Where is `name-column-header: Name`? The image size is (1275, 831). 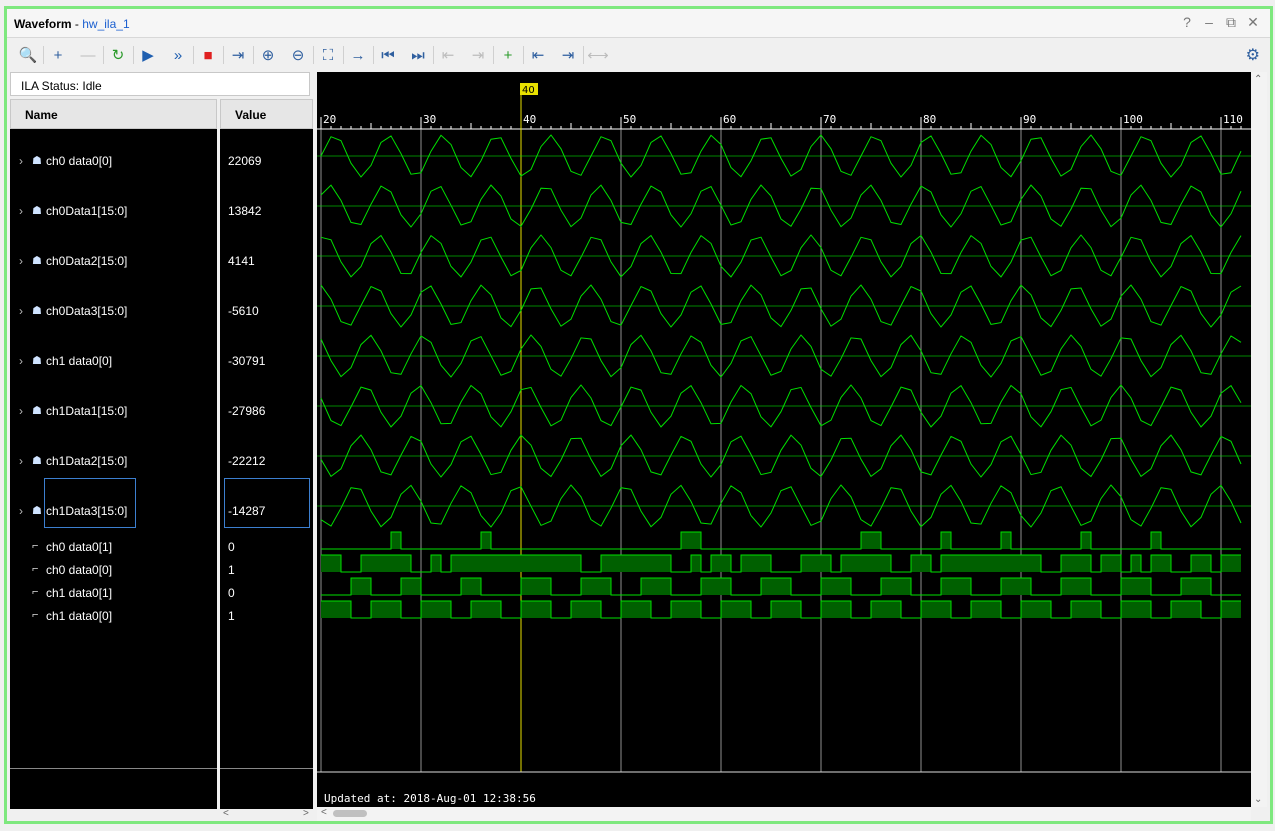 name-column-header: Name is located at coordinates (113, 114).